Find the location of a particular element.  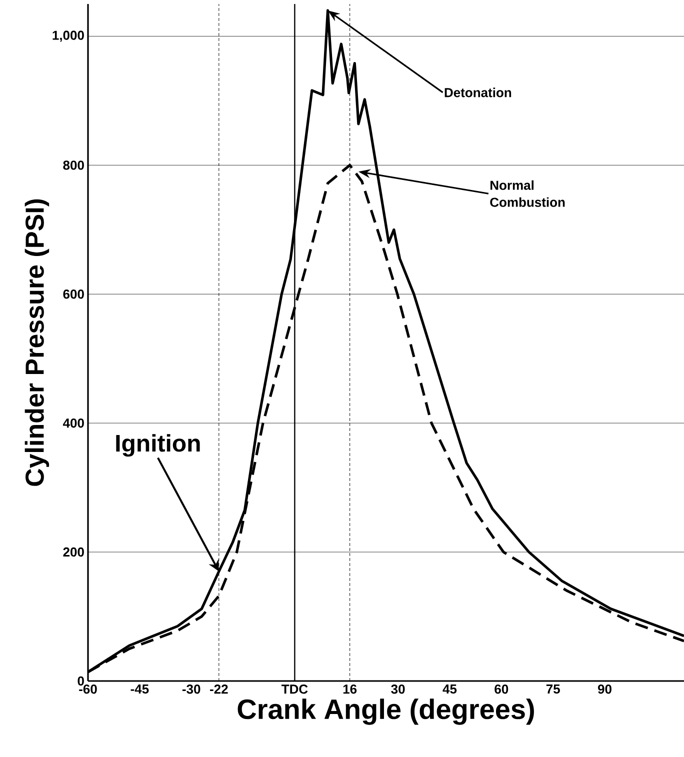

y-tick-label: 1,000 is located at coordinates (68, 36).